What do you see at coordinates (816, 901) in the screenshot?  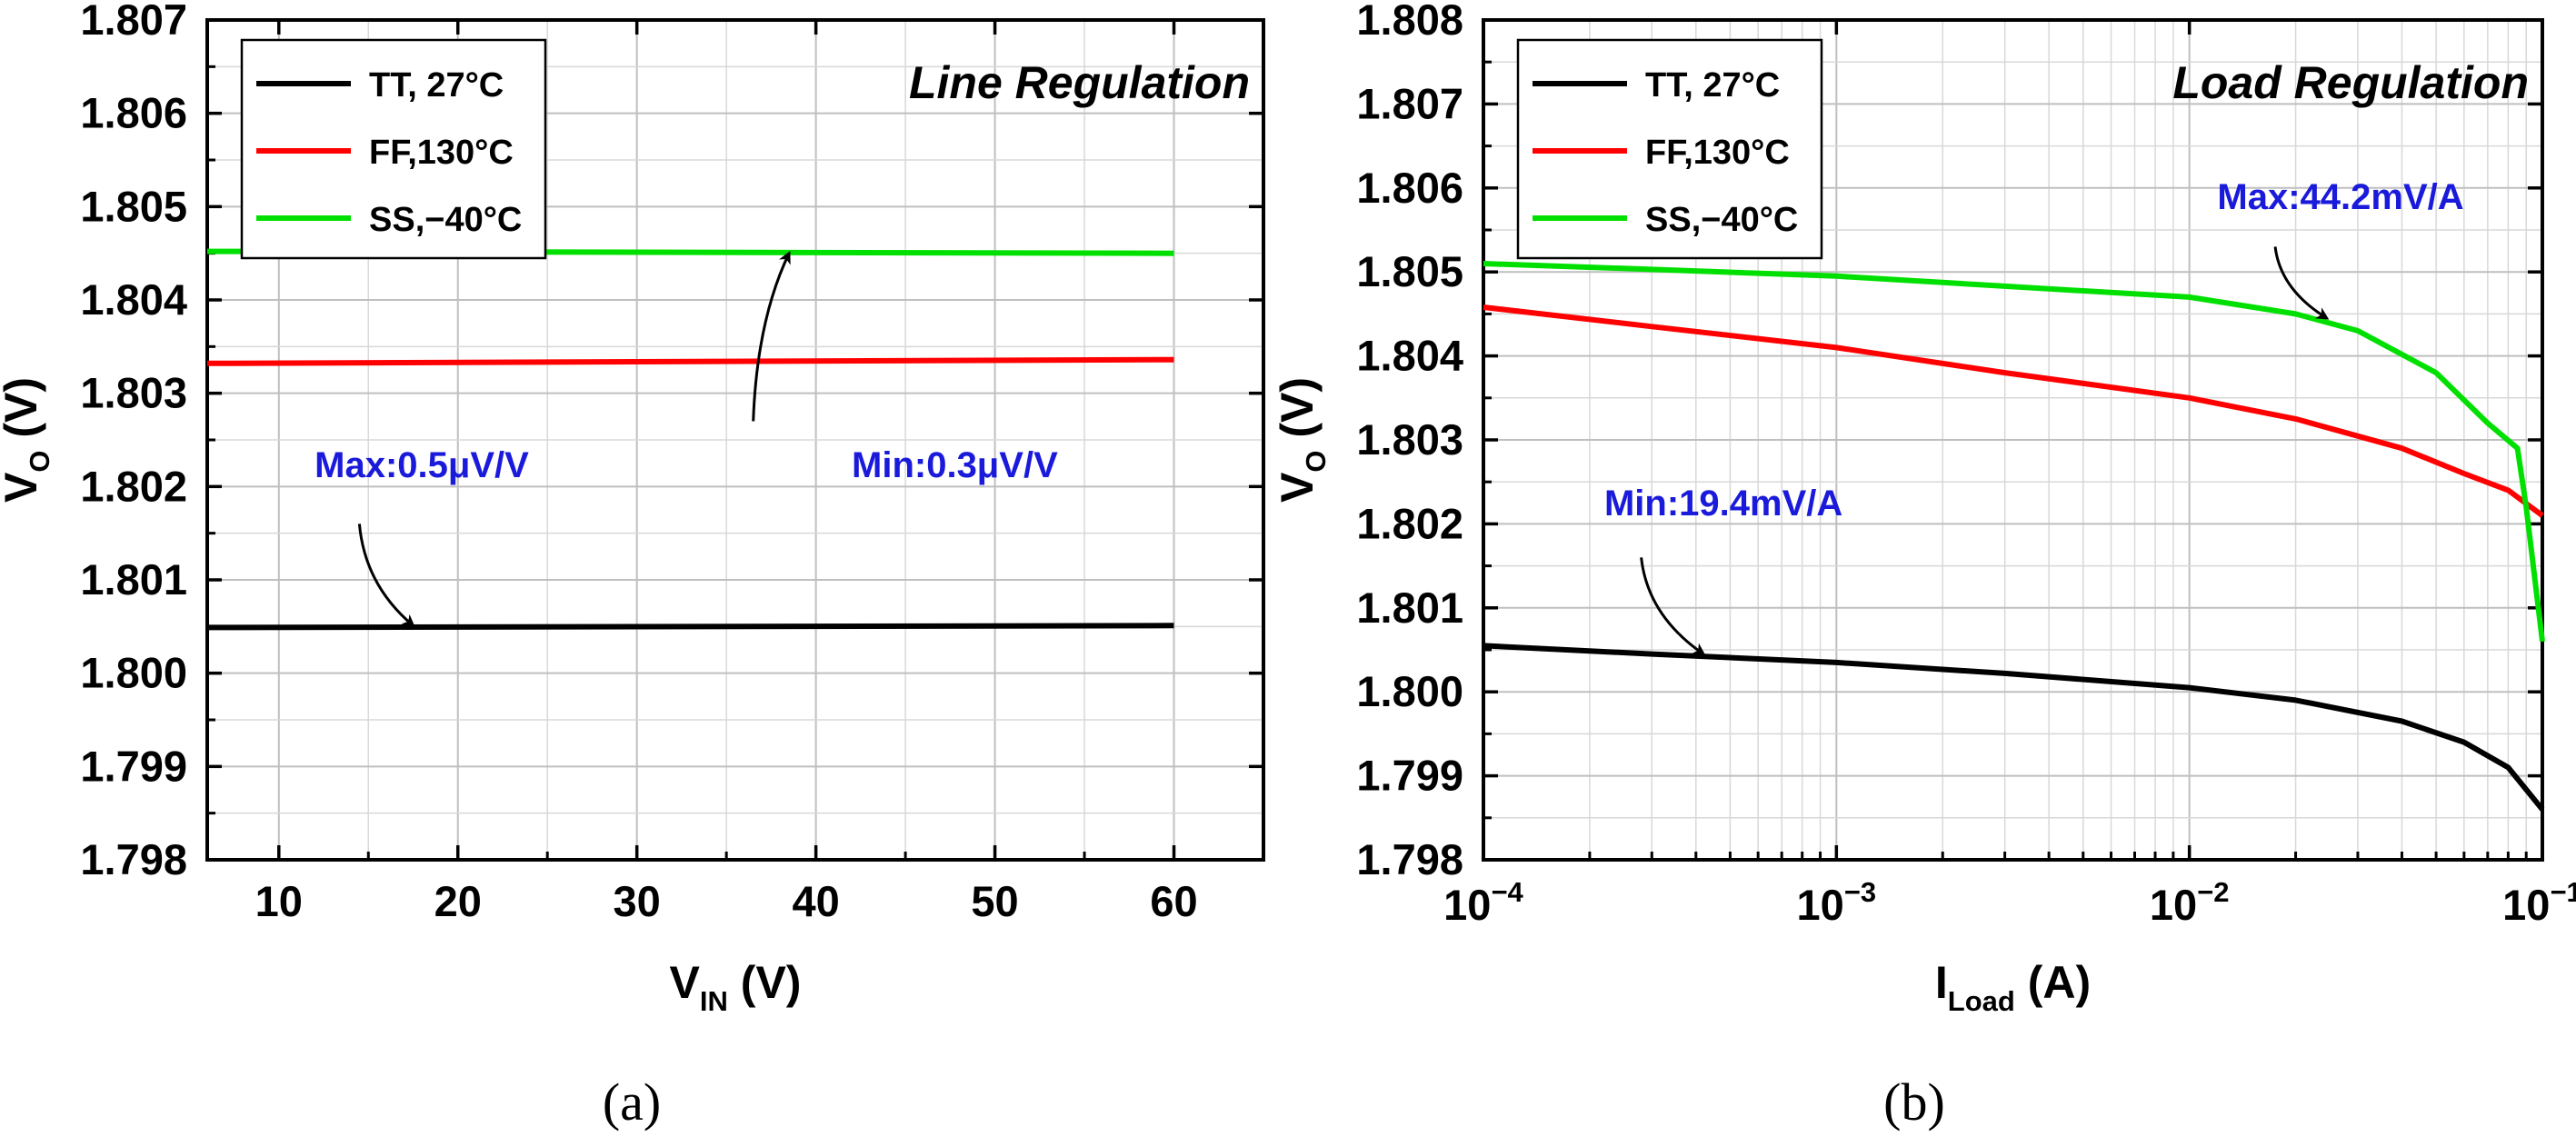 I see `x-tick-label: 40` at bounding box center [816, 901].